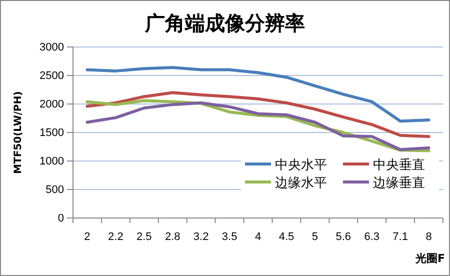 This screenshot has width=450, height=276. I want to click on y-tick-label: 1500, so click(52, 133).